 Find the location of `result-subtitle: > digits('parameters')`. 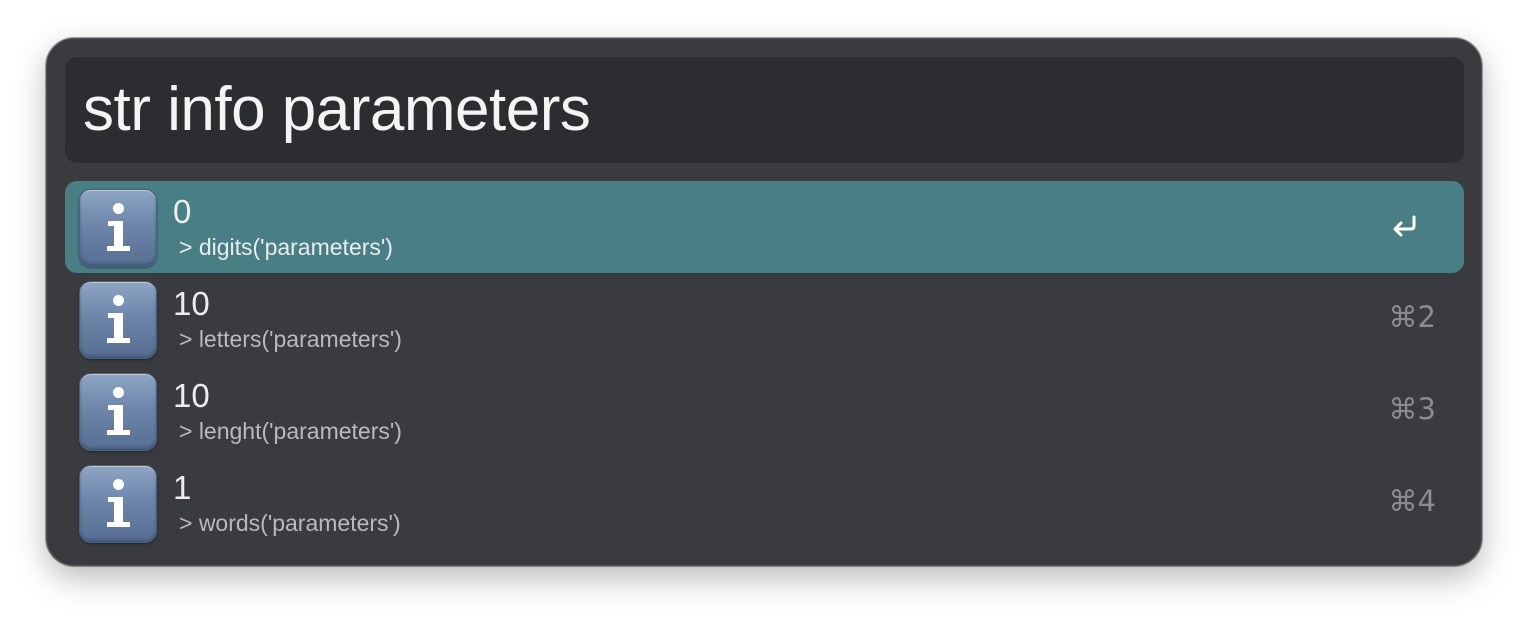

result-subtitle: > digits('parameters') is located at coordinates (286, 247).